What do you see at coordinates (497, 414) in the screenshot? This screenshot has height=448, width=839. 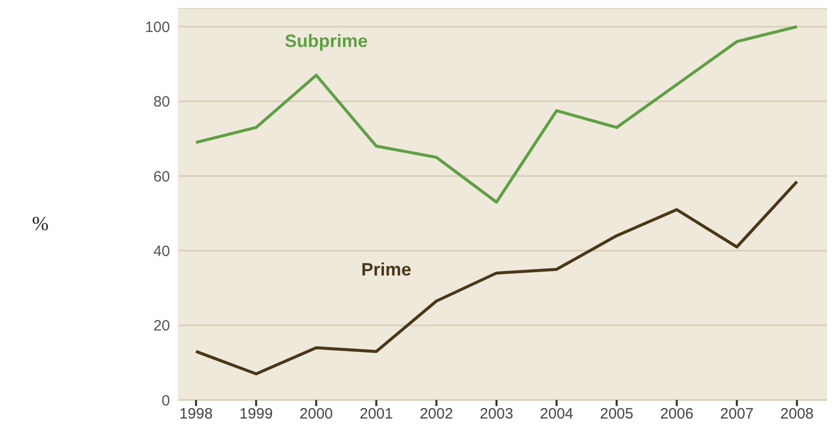 I see `x-tick-label: 2003` at bounding box center [497, 414].